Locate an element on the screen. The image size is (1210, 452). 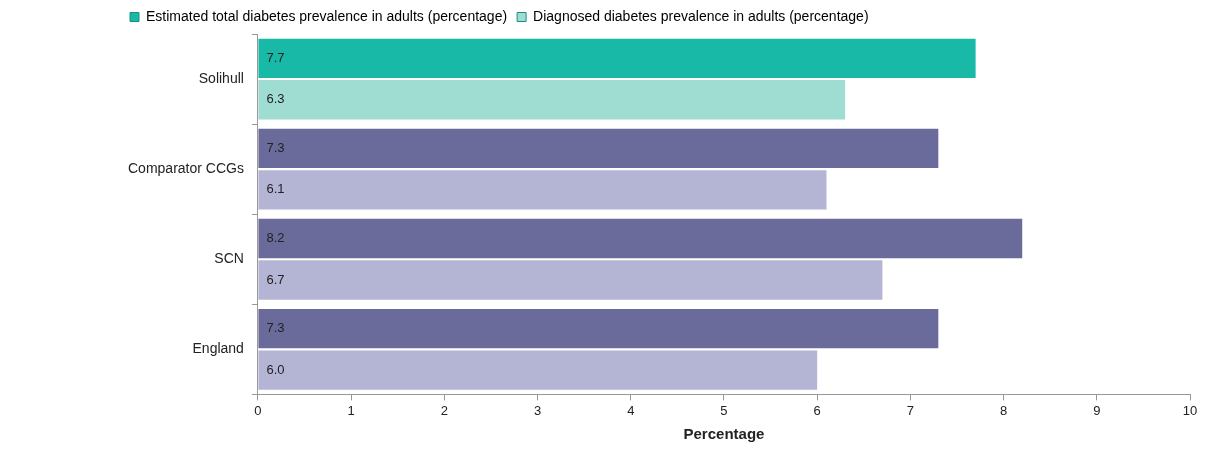
data-label: 8.2 is located at coordinates (275, 238).